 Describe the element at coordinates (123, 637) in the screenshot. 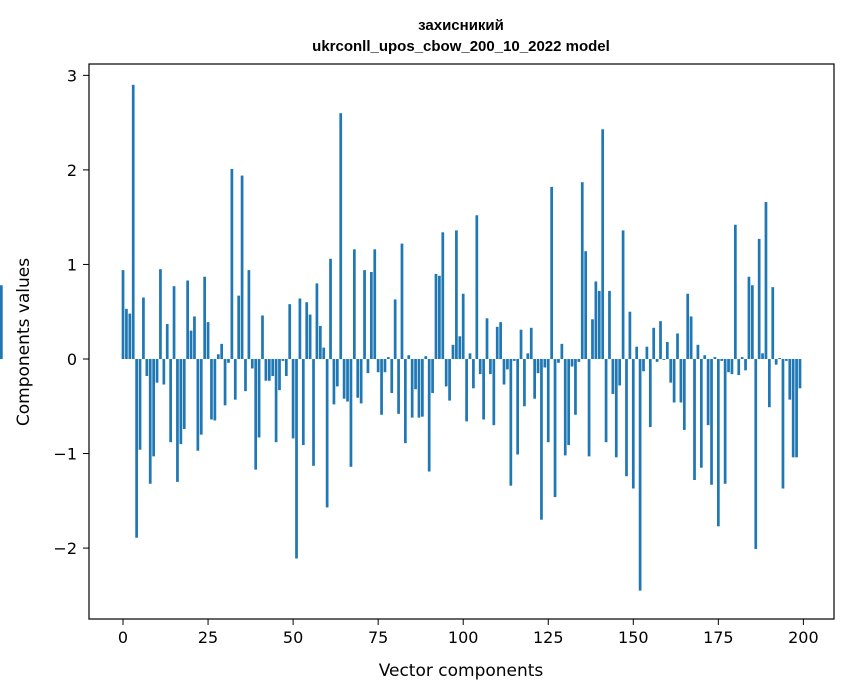

I see `x-tick-label: 0` at that location.